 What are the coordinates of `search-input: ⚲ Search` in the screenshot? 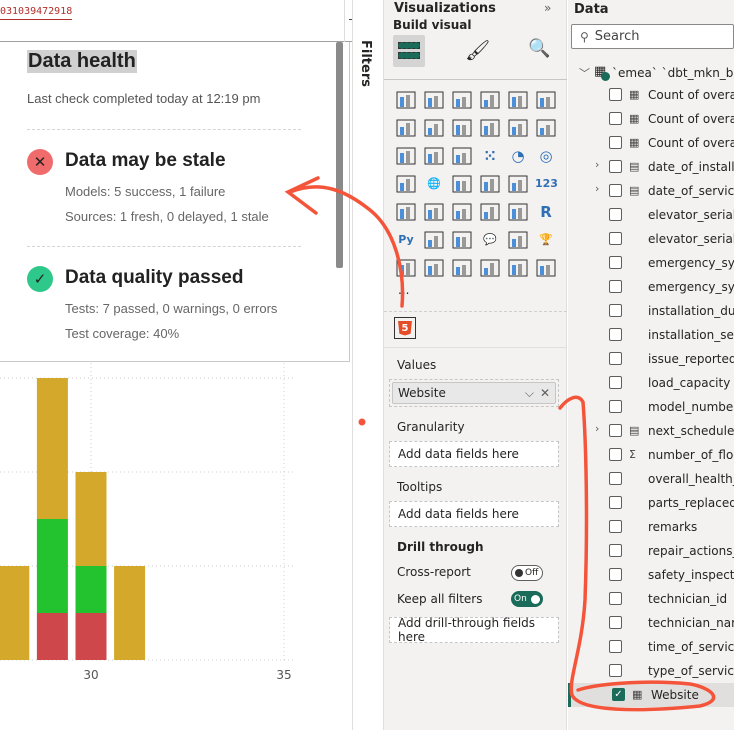 It's located at (652, 36).